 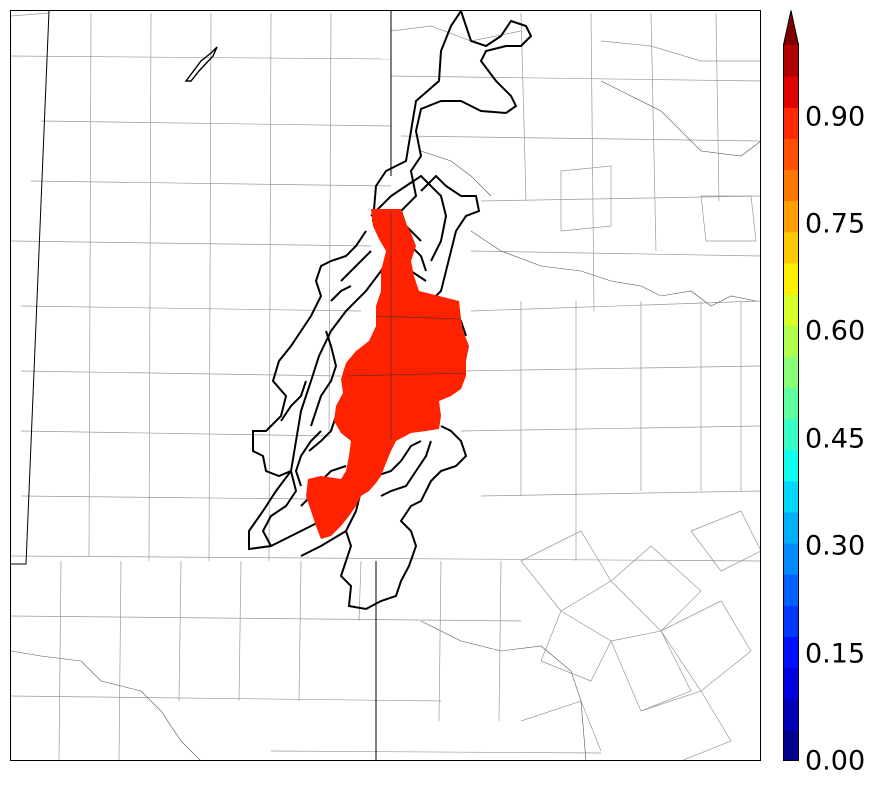 I want to click on colorbar-tick-label: 0.75, so click(x=835, y=224).